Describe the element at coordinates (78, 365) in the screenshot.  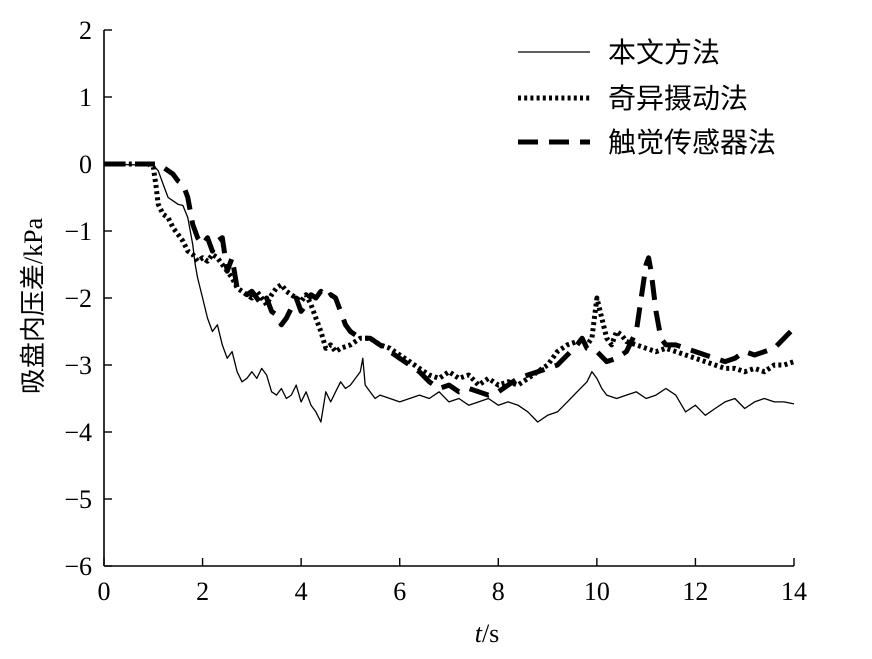
I see `y-tick-label: −3` at that location.